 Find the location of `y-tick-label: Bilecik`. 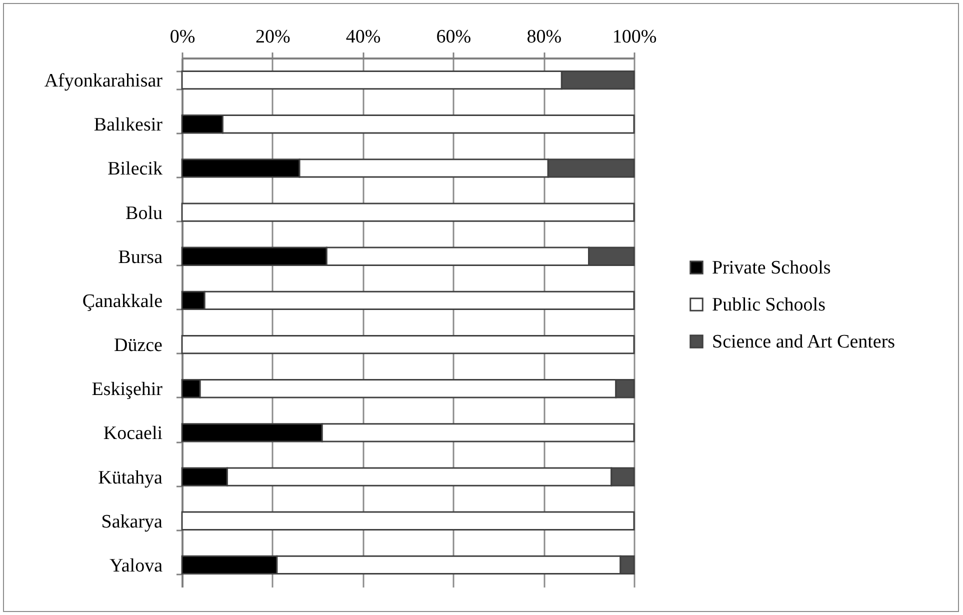

y-tick-label: Bilecik is located at coordinates (135, 169).